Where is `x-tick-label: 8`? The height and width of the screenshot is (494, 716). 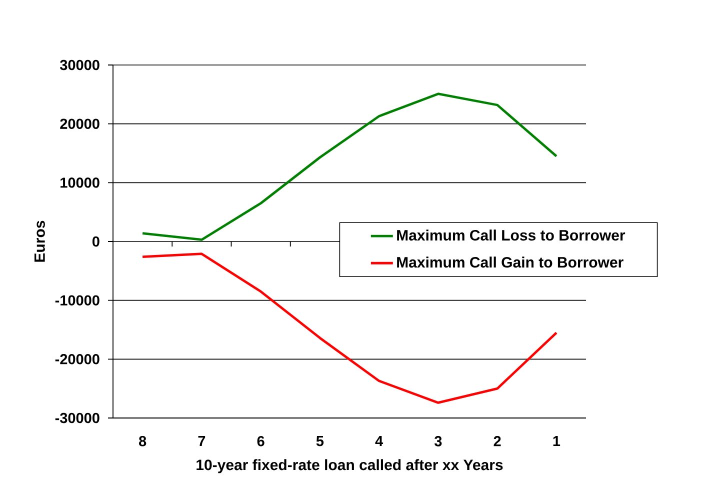 x-tick-label: 8 is located at coordinates (142, 441).